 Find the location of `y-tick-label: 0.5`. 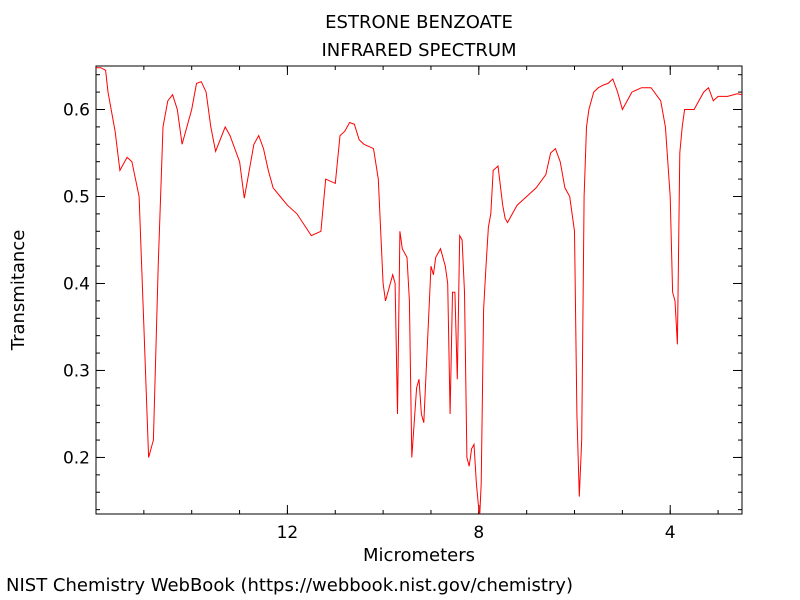

y-tick-label: 0.5 is located at coordinates (76, 197).